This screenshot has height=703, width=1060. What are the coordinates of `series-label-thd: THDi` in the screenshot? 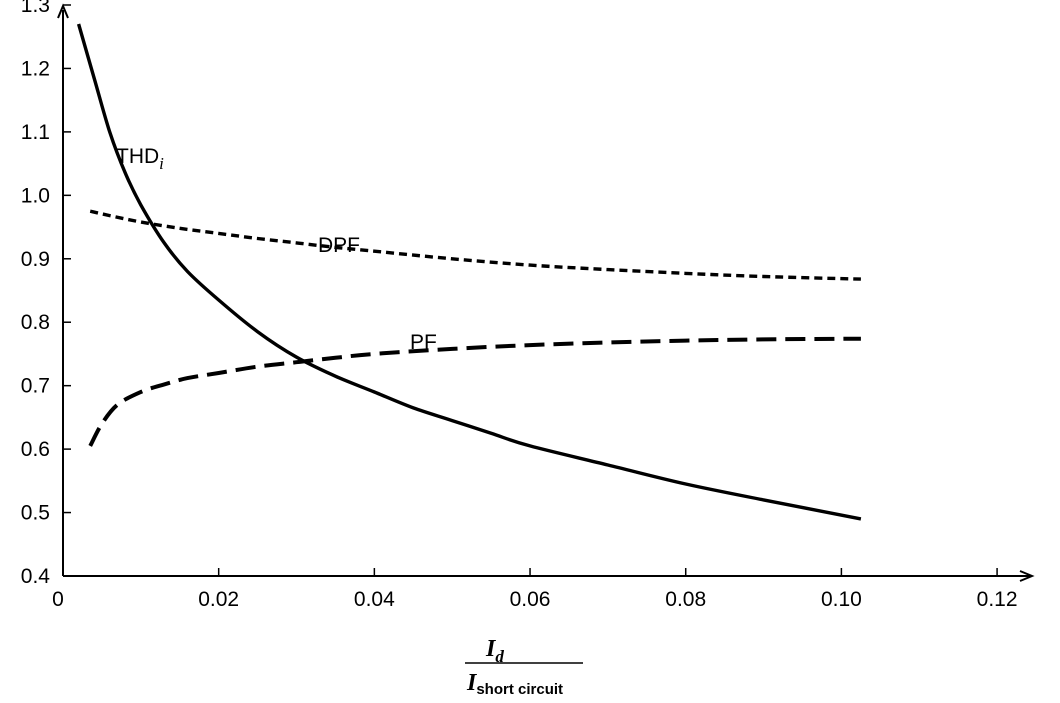 It's located at (140, 159).